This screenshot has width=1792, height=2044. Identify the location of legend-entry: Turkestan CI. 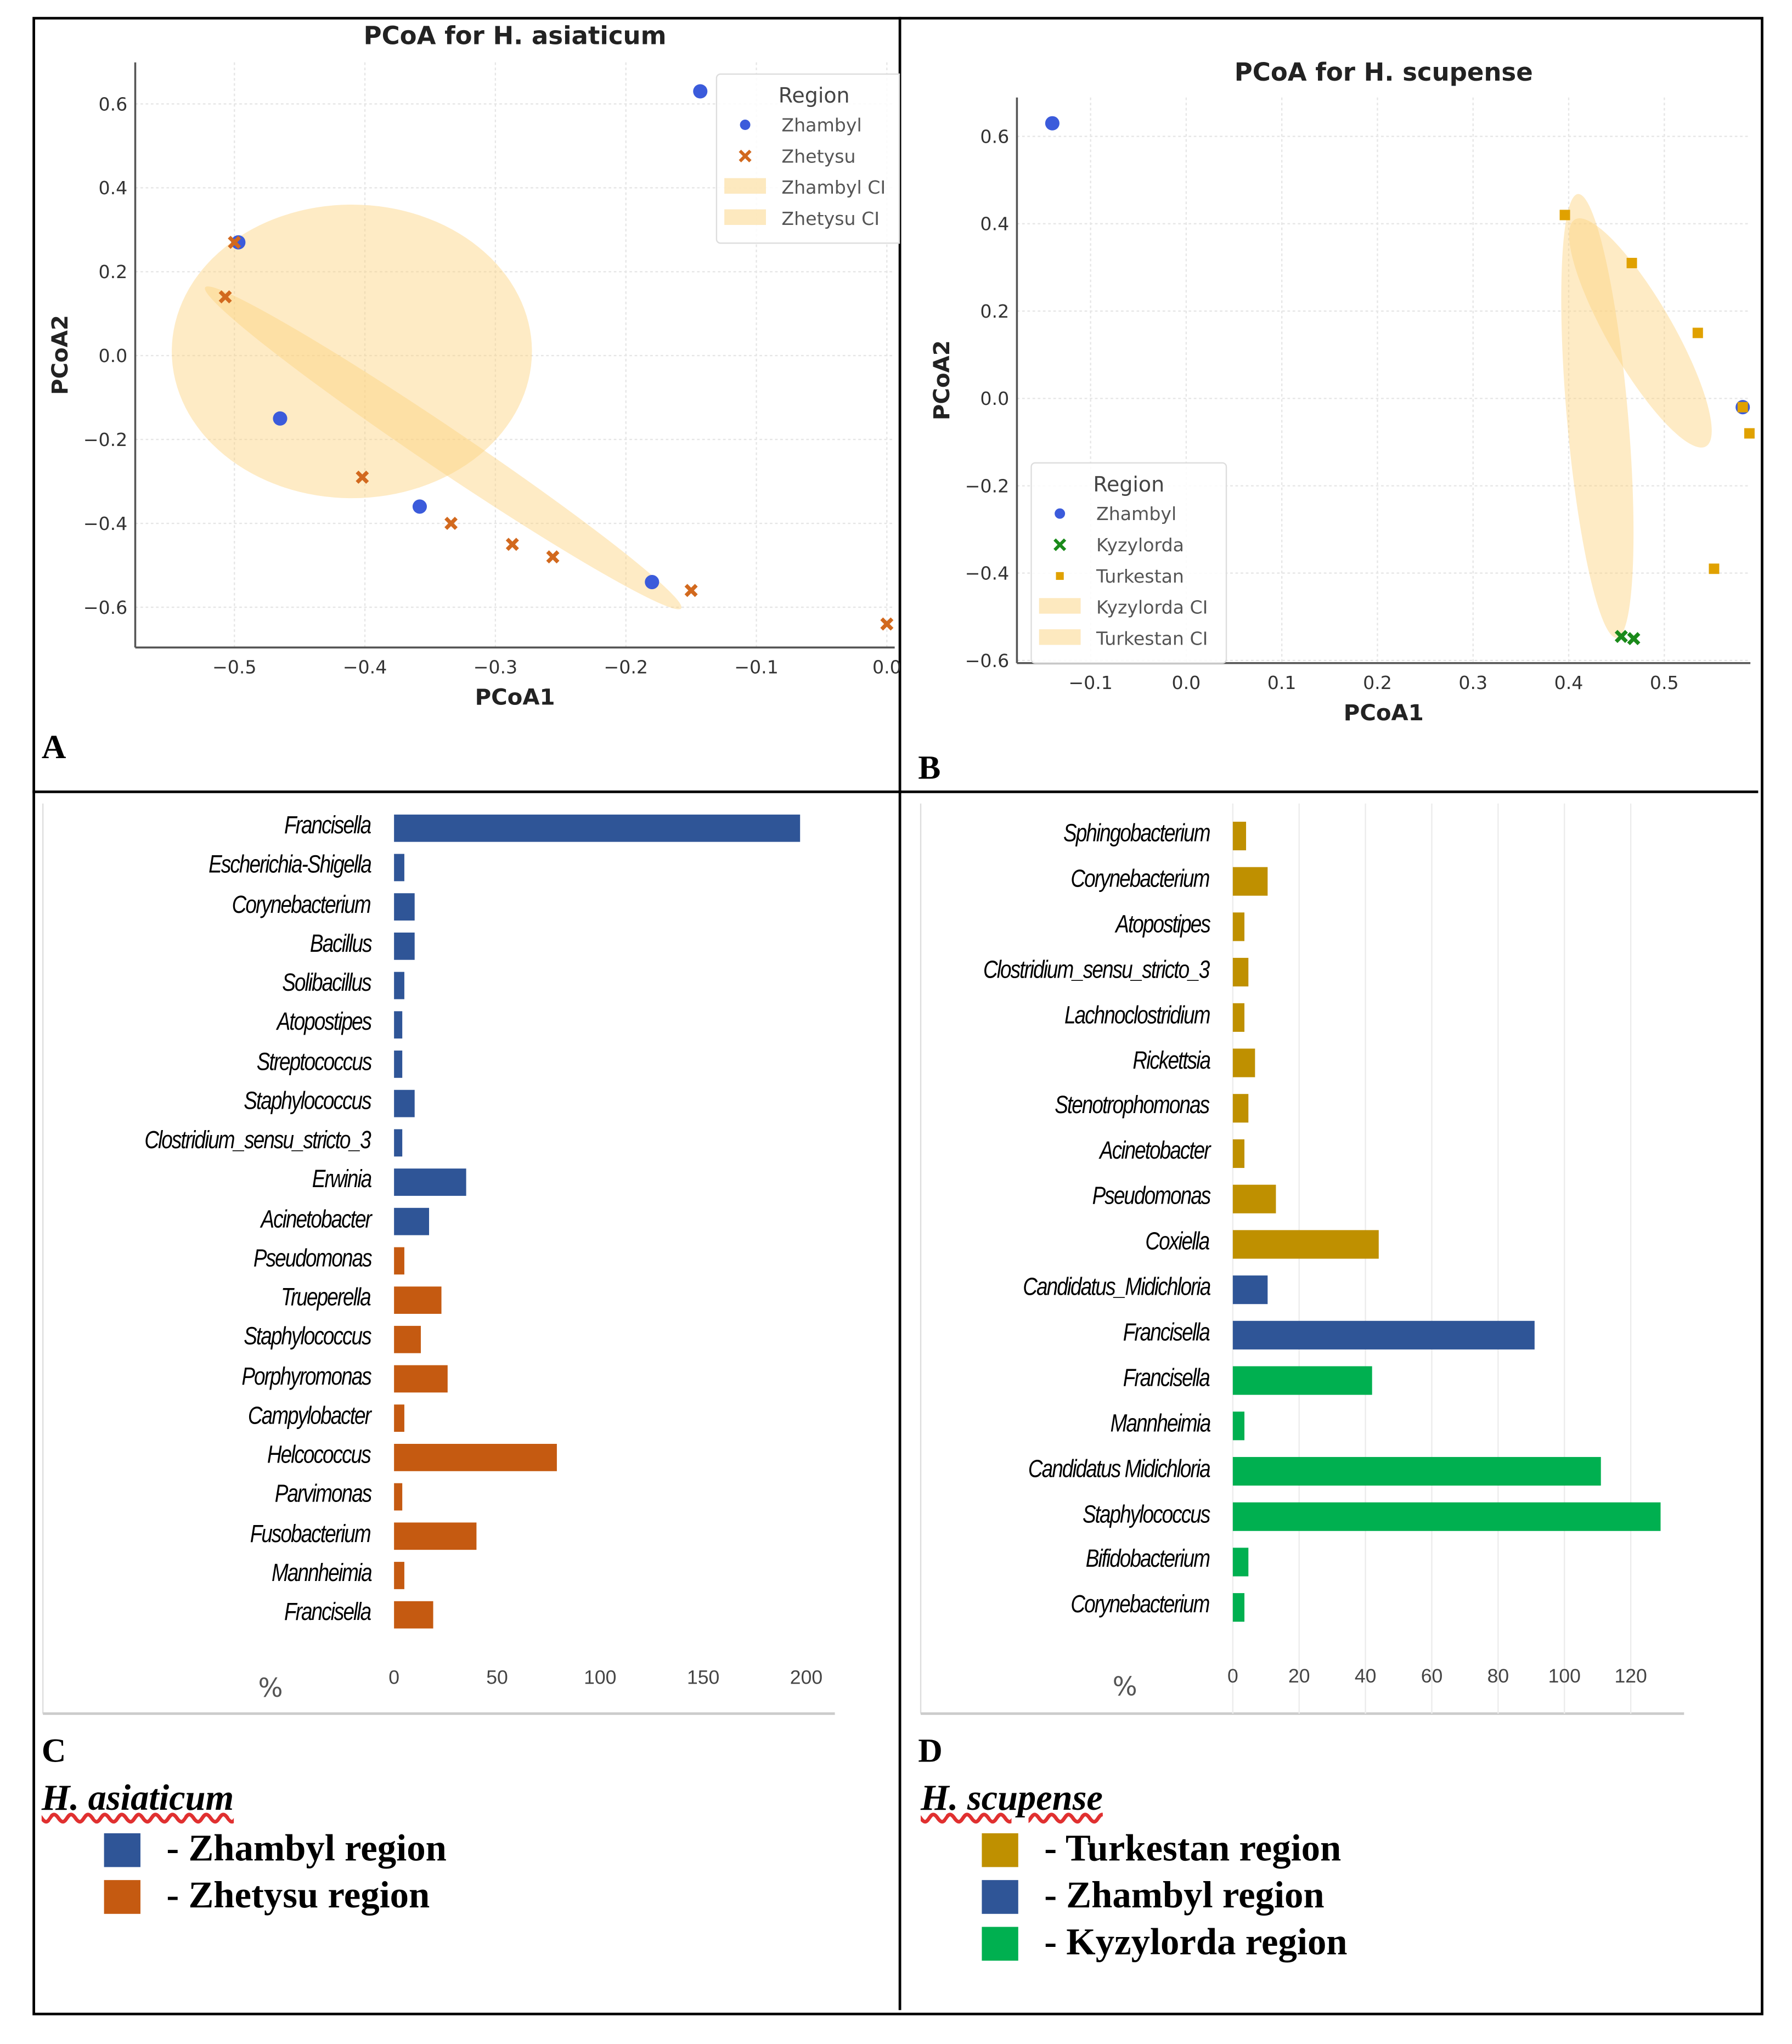
(1152, 639).